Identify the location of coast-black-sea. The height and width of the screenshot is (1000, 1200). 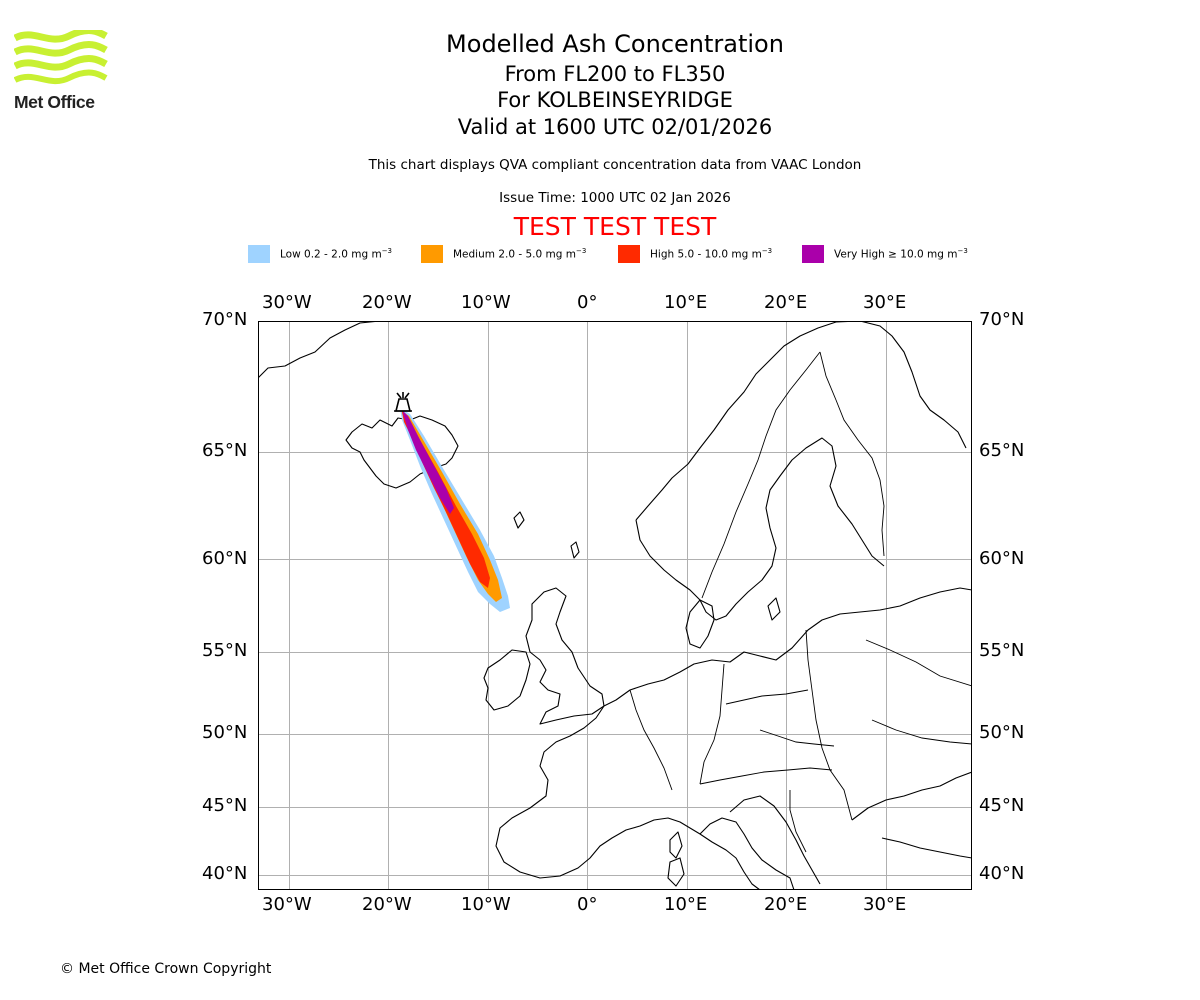
(911, 796).